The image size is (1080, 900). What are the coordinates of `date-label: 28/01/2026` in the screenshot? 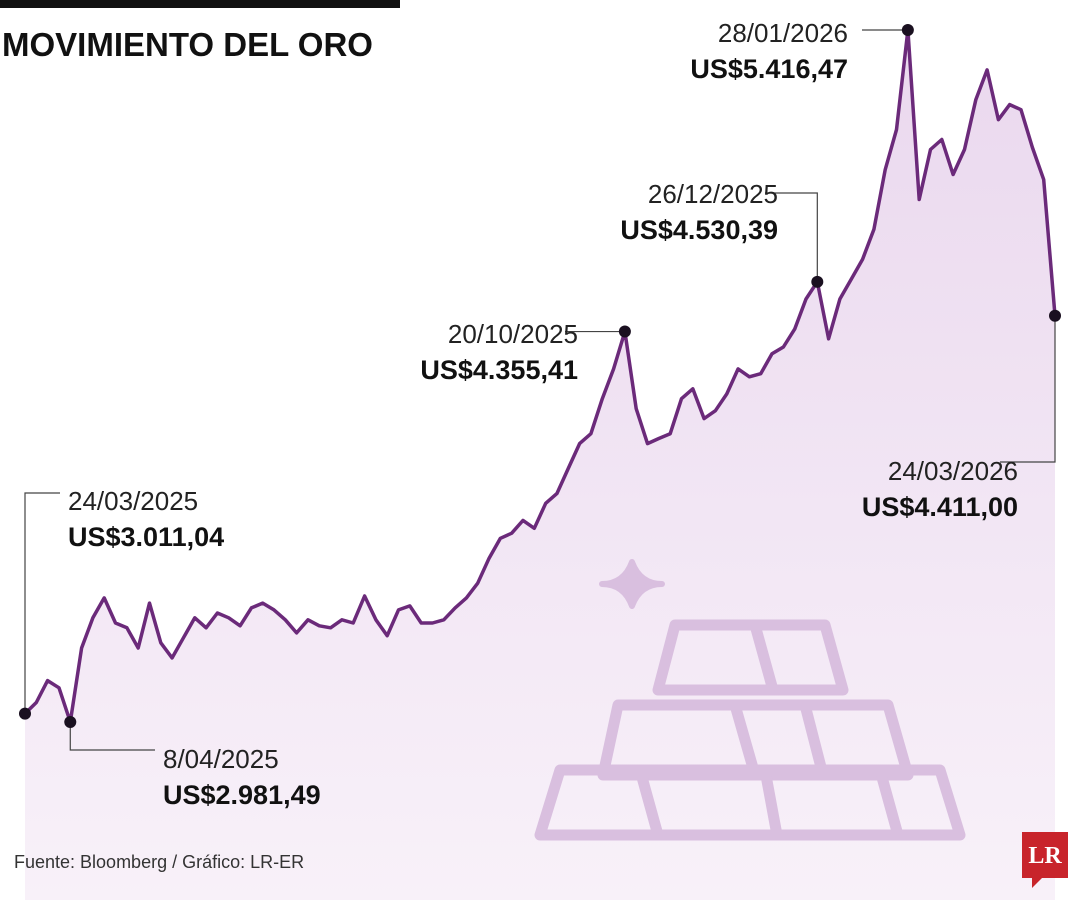 It's located at (783, 33).